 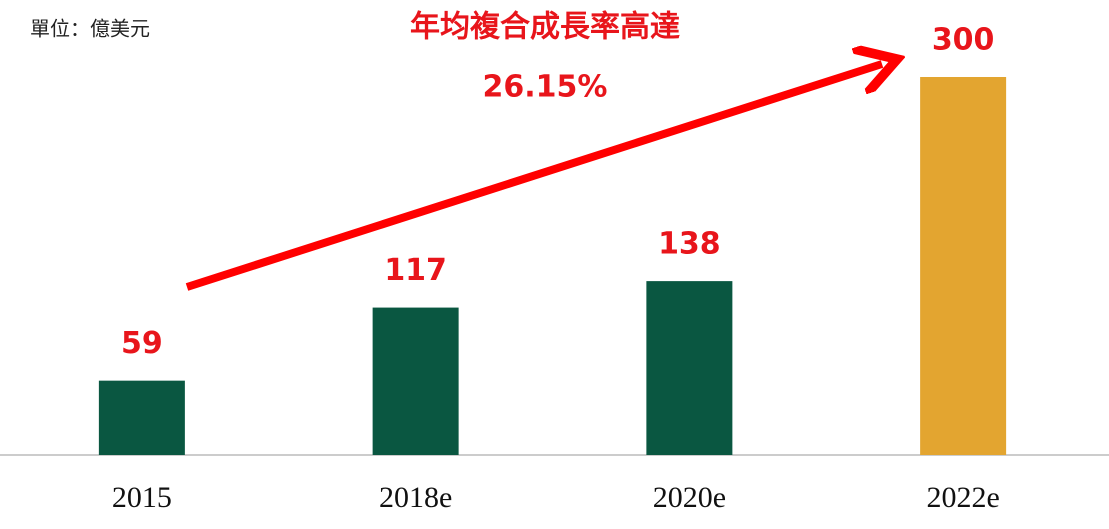 What do you see at coordinates (142, 497) in the screenshot?
I see `x-tick-label: 2015` at bounding box center [142, 497].